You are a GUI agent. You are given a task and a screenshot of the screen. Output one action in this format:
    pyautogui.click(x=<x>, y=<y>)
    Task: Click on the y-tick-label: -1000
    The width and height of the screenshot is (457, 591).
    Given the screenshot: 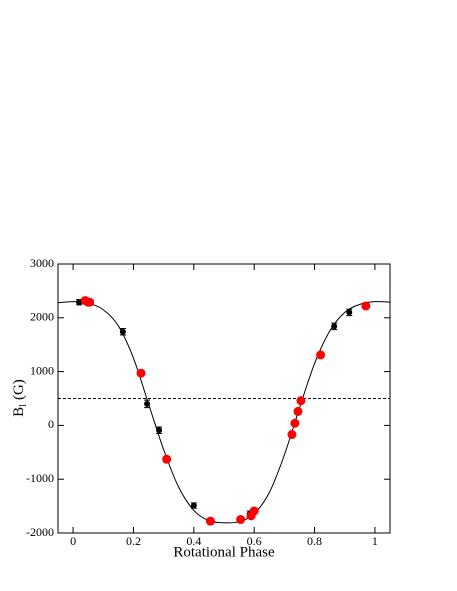 What is the action you would take?
    pyautogui.click(x=40, y=478)
    